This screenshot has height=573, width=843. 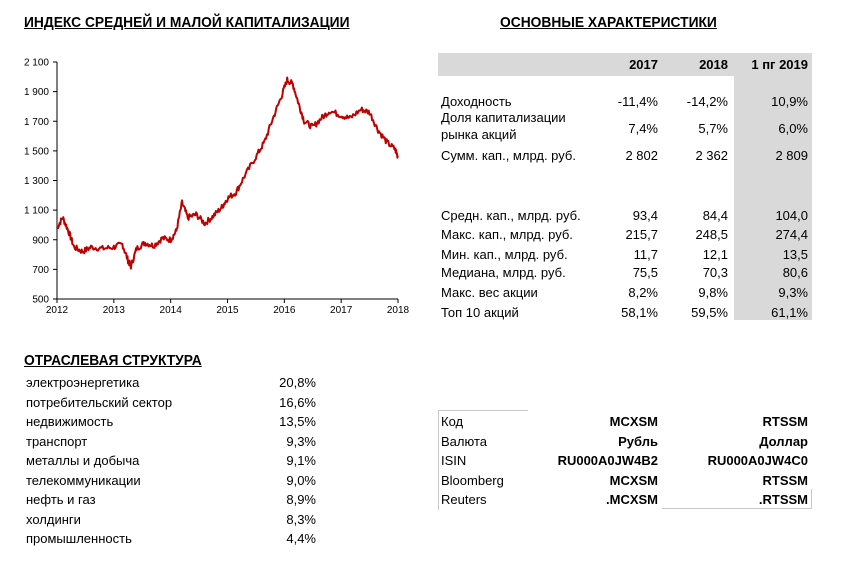 I want to click on sector-share: 16,6%, so click(x=297, y=402).